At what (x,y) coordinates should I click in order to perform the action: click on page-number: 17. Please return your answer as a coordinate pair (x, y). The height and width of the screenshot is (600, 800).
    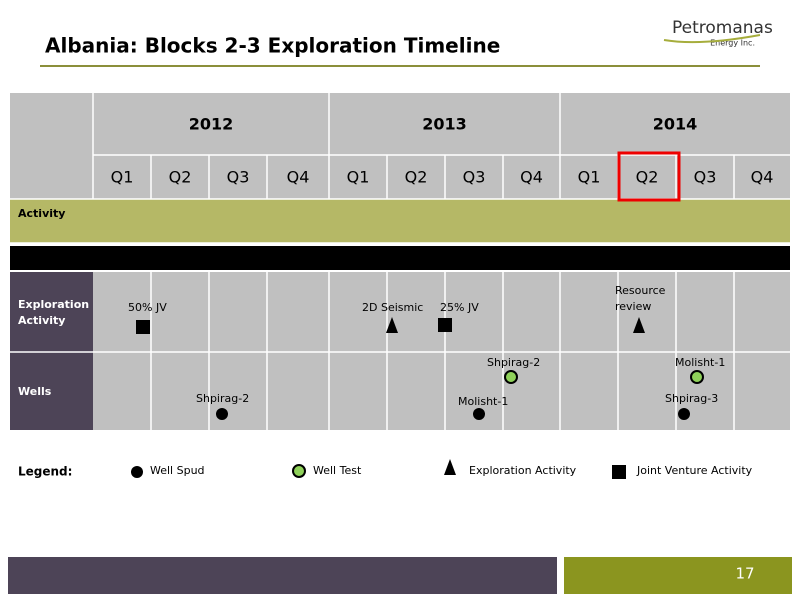
    Looking at the image, I should click on (744, 574).